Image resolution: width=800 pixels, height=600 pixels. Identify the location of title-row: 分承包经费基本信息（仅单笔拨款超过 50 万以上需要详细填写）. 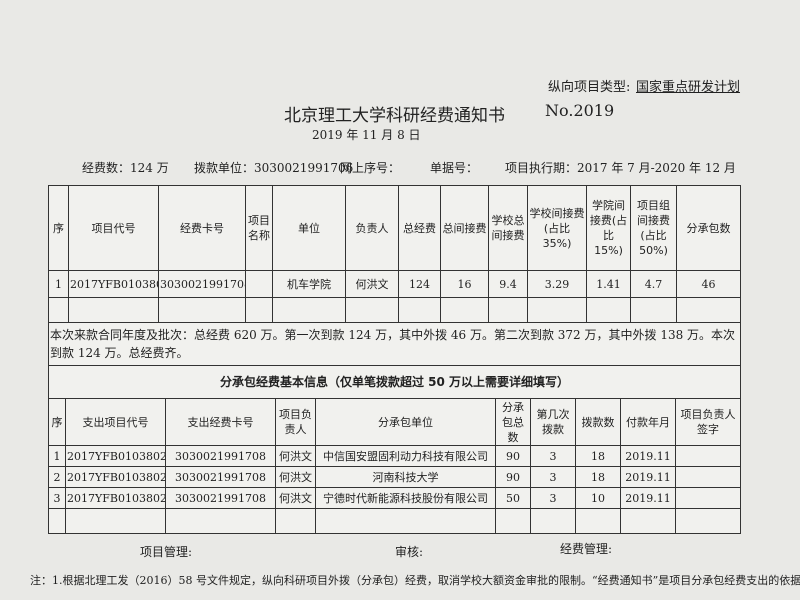
(394, 382).